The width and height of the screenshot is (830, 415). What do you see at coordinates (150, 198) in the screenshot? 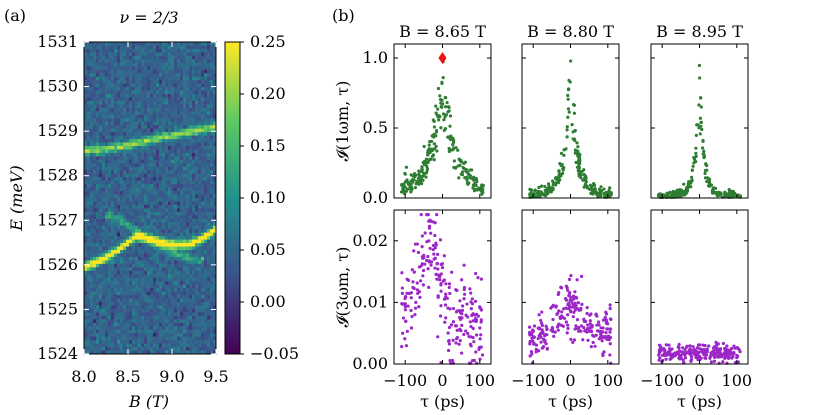
I see `heatmap-frame` at bounding box center [150, 198].